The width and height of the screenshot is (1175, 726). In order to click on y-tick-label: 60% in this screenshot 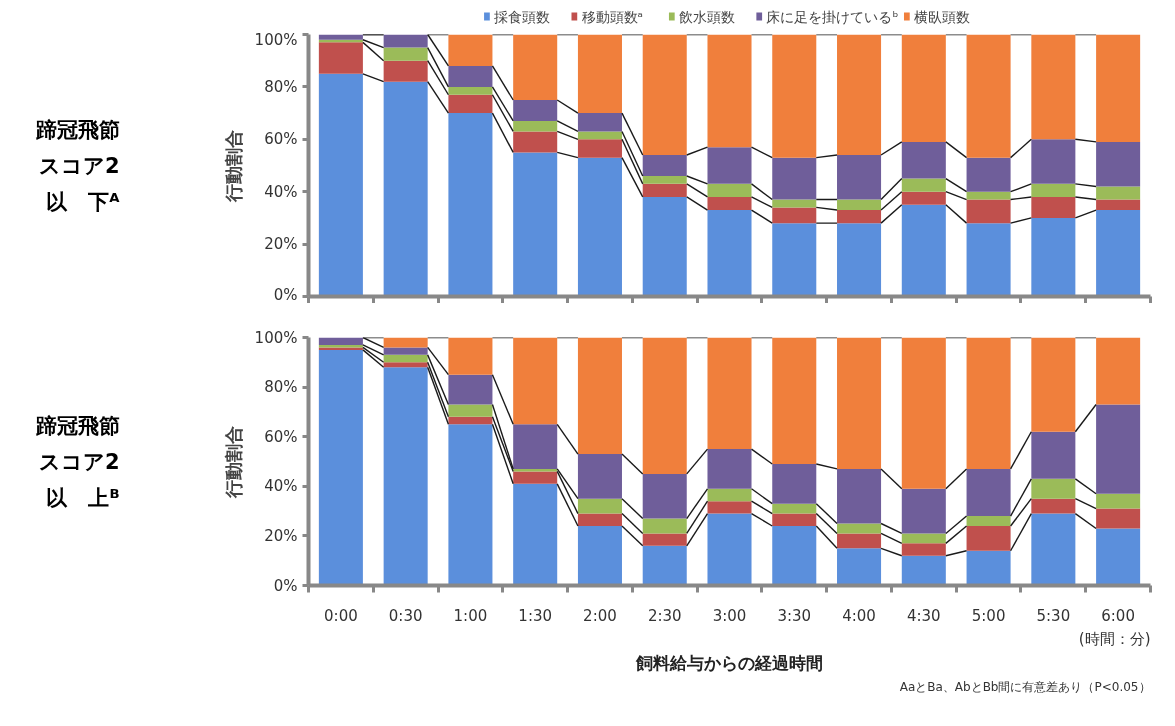, I will do `click(281, 139)`.